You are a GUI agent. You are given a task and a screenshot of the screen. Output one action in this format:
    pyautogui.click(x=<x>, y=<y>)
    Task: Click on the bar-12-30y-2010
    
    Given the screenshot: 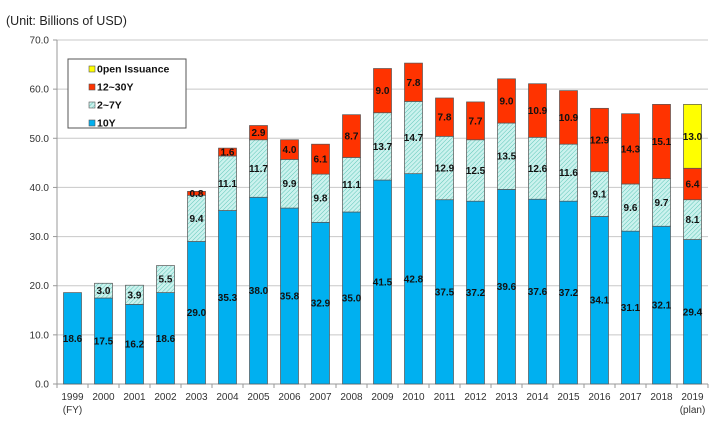 What is the action you would take?
    pyautogui.click(x=413, y=82)
    